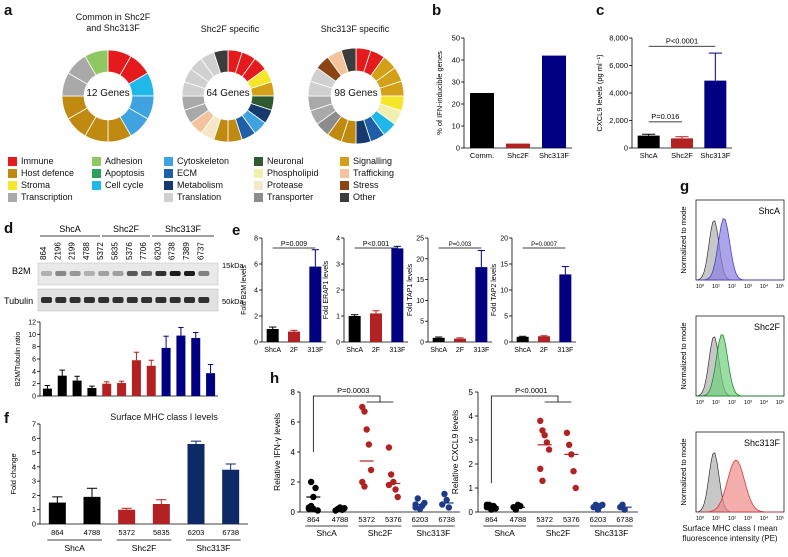 The height and width of the screenshot is (557, 788). I want to click on sig-line, so click(524, 439).